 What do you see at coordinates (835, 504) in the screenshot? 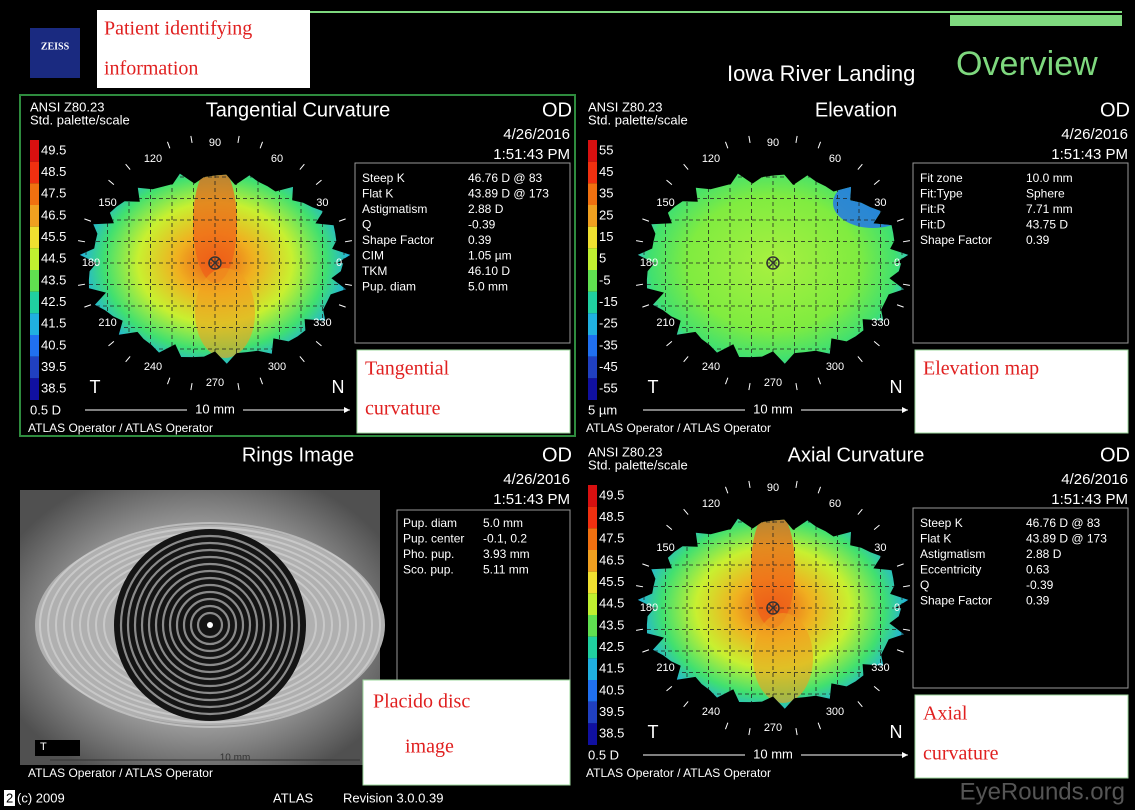
I see `angle-label: 60` at bounding box center [835, 504].